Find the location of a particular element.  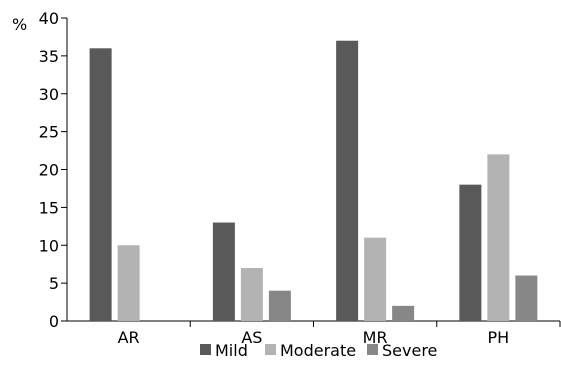

y-tick-label: 30 is located at coordinates (49, 94).